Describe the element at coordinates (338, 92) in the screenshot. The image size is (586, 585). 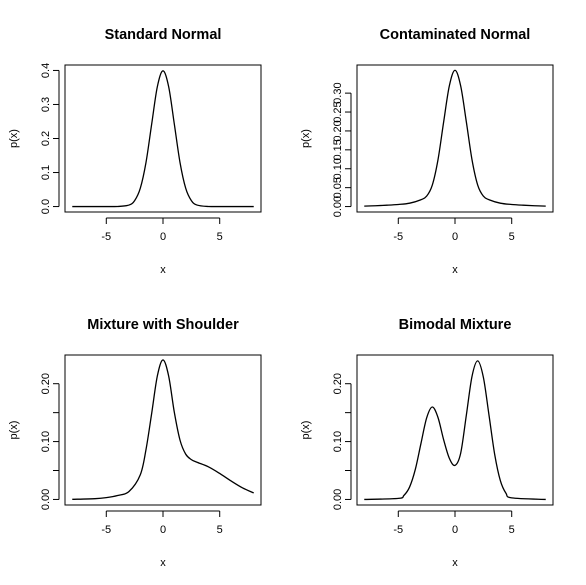
I see `y-tick-label: 0.30` at that location.